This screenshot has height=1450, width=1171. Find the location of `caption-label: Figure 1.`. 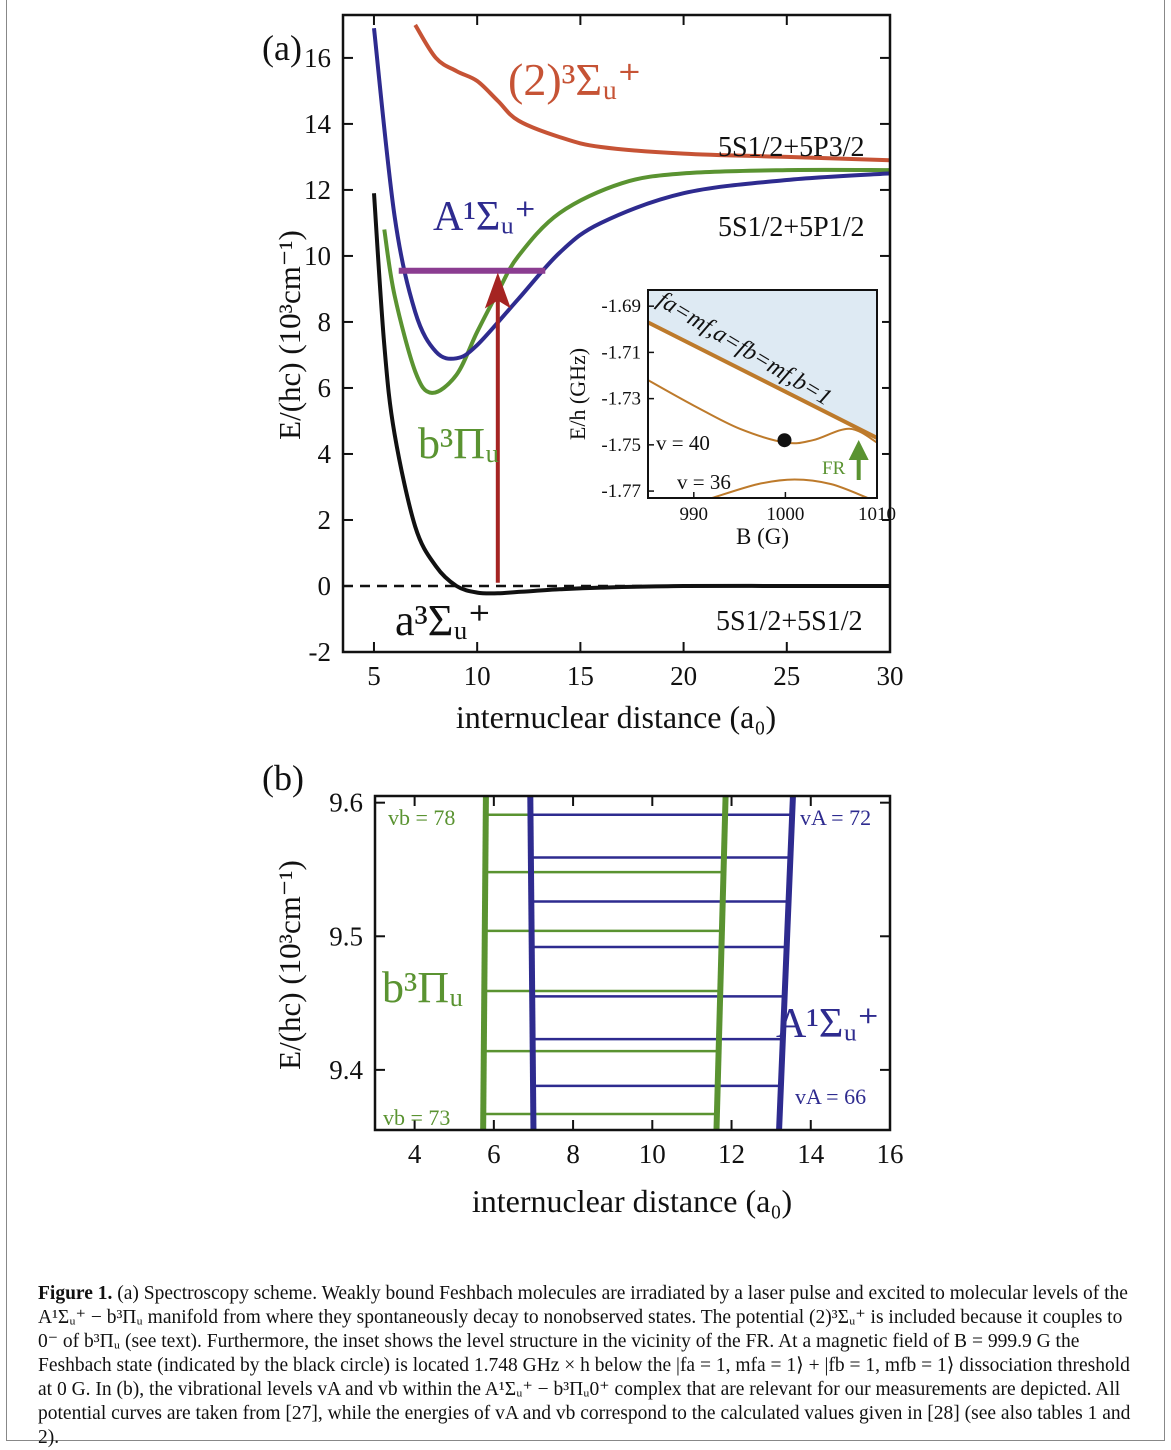

caption-label: Figure 1. is located at coordinates (75, 1293).